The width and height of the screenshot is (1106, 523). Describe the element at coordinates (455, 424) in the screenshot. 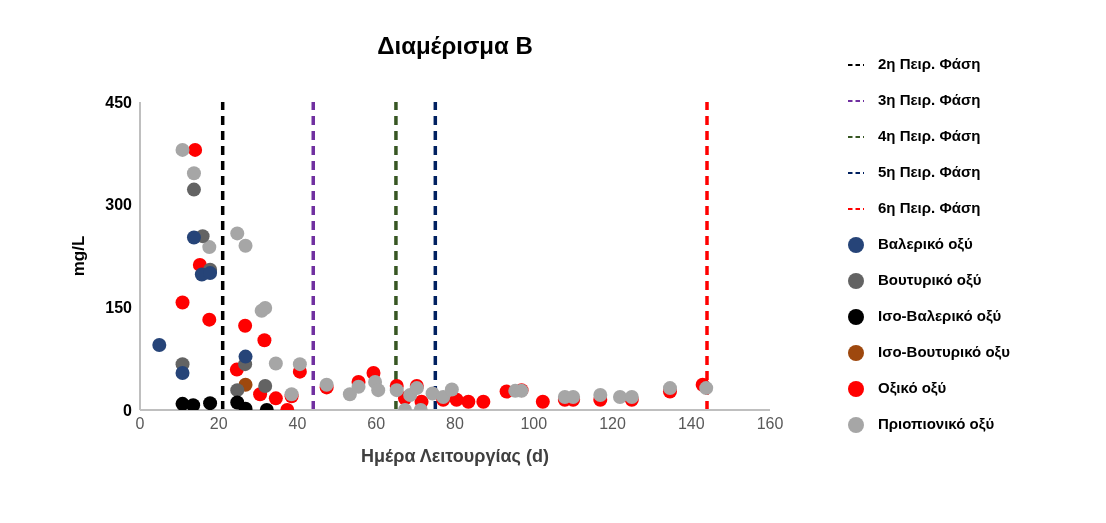

I see `x-tick-label: 80` at that location.